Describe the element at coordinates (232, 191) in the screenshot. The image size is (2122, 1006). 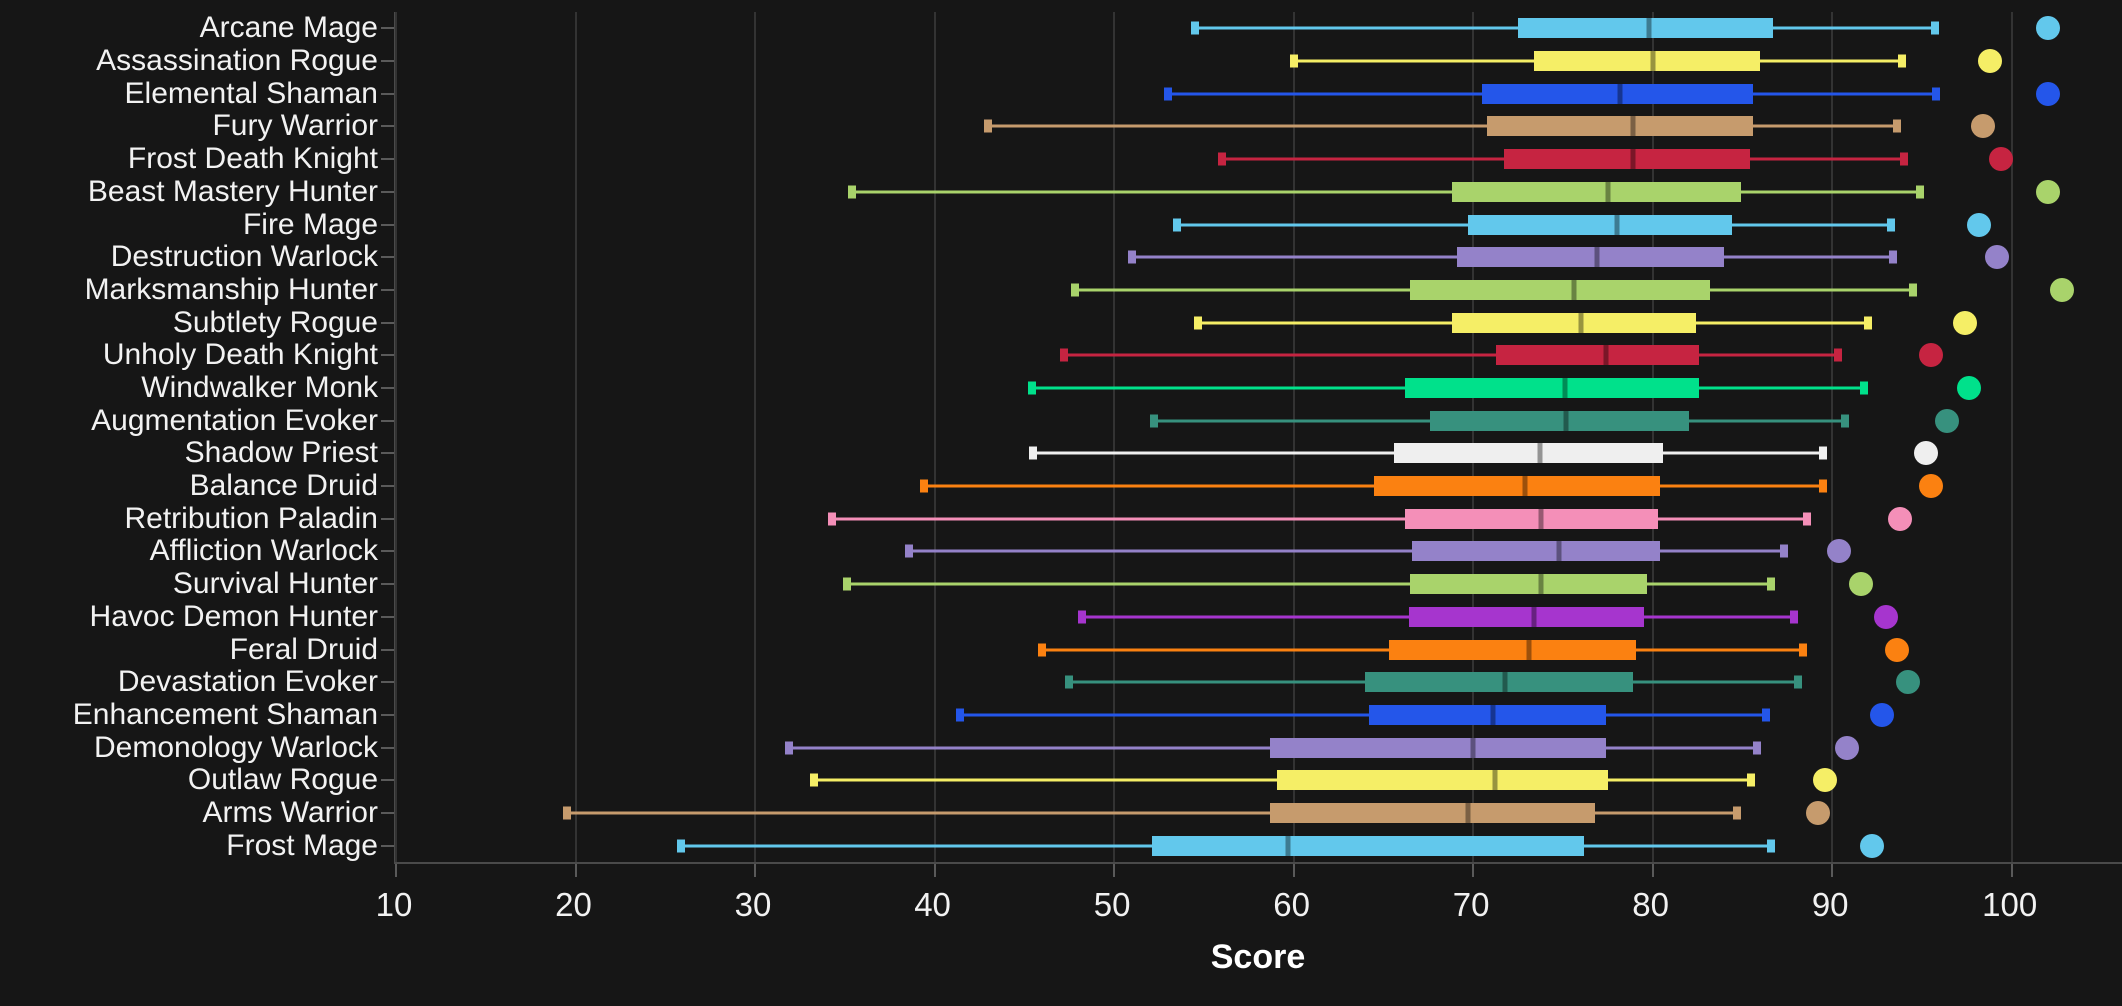
I see `category-label: Beast Mastery Hunter` at that location.